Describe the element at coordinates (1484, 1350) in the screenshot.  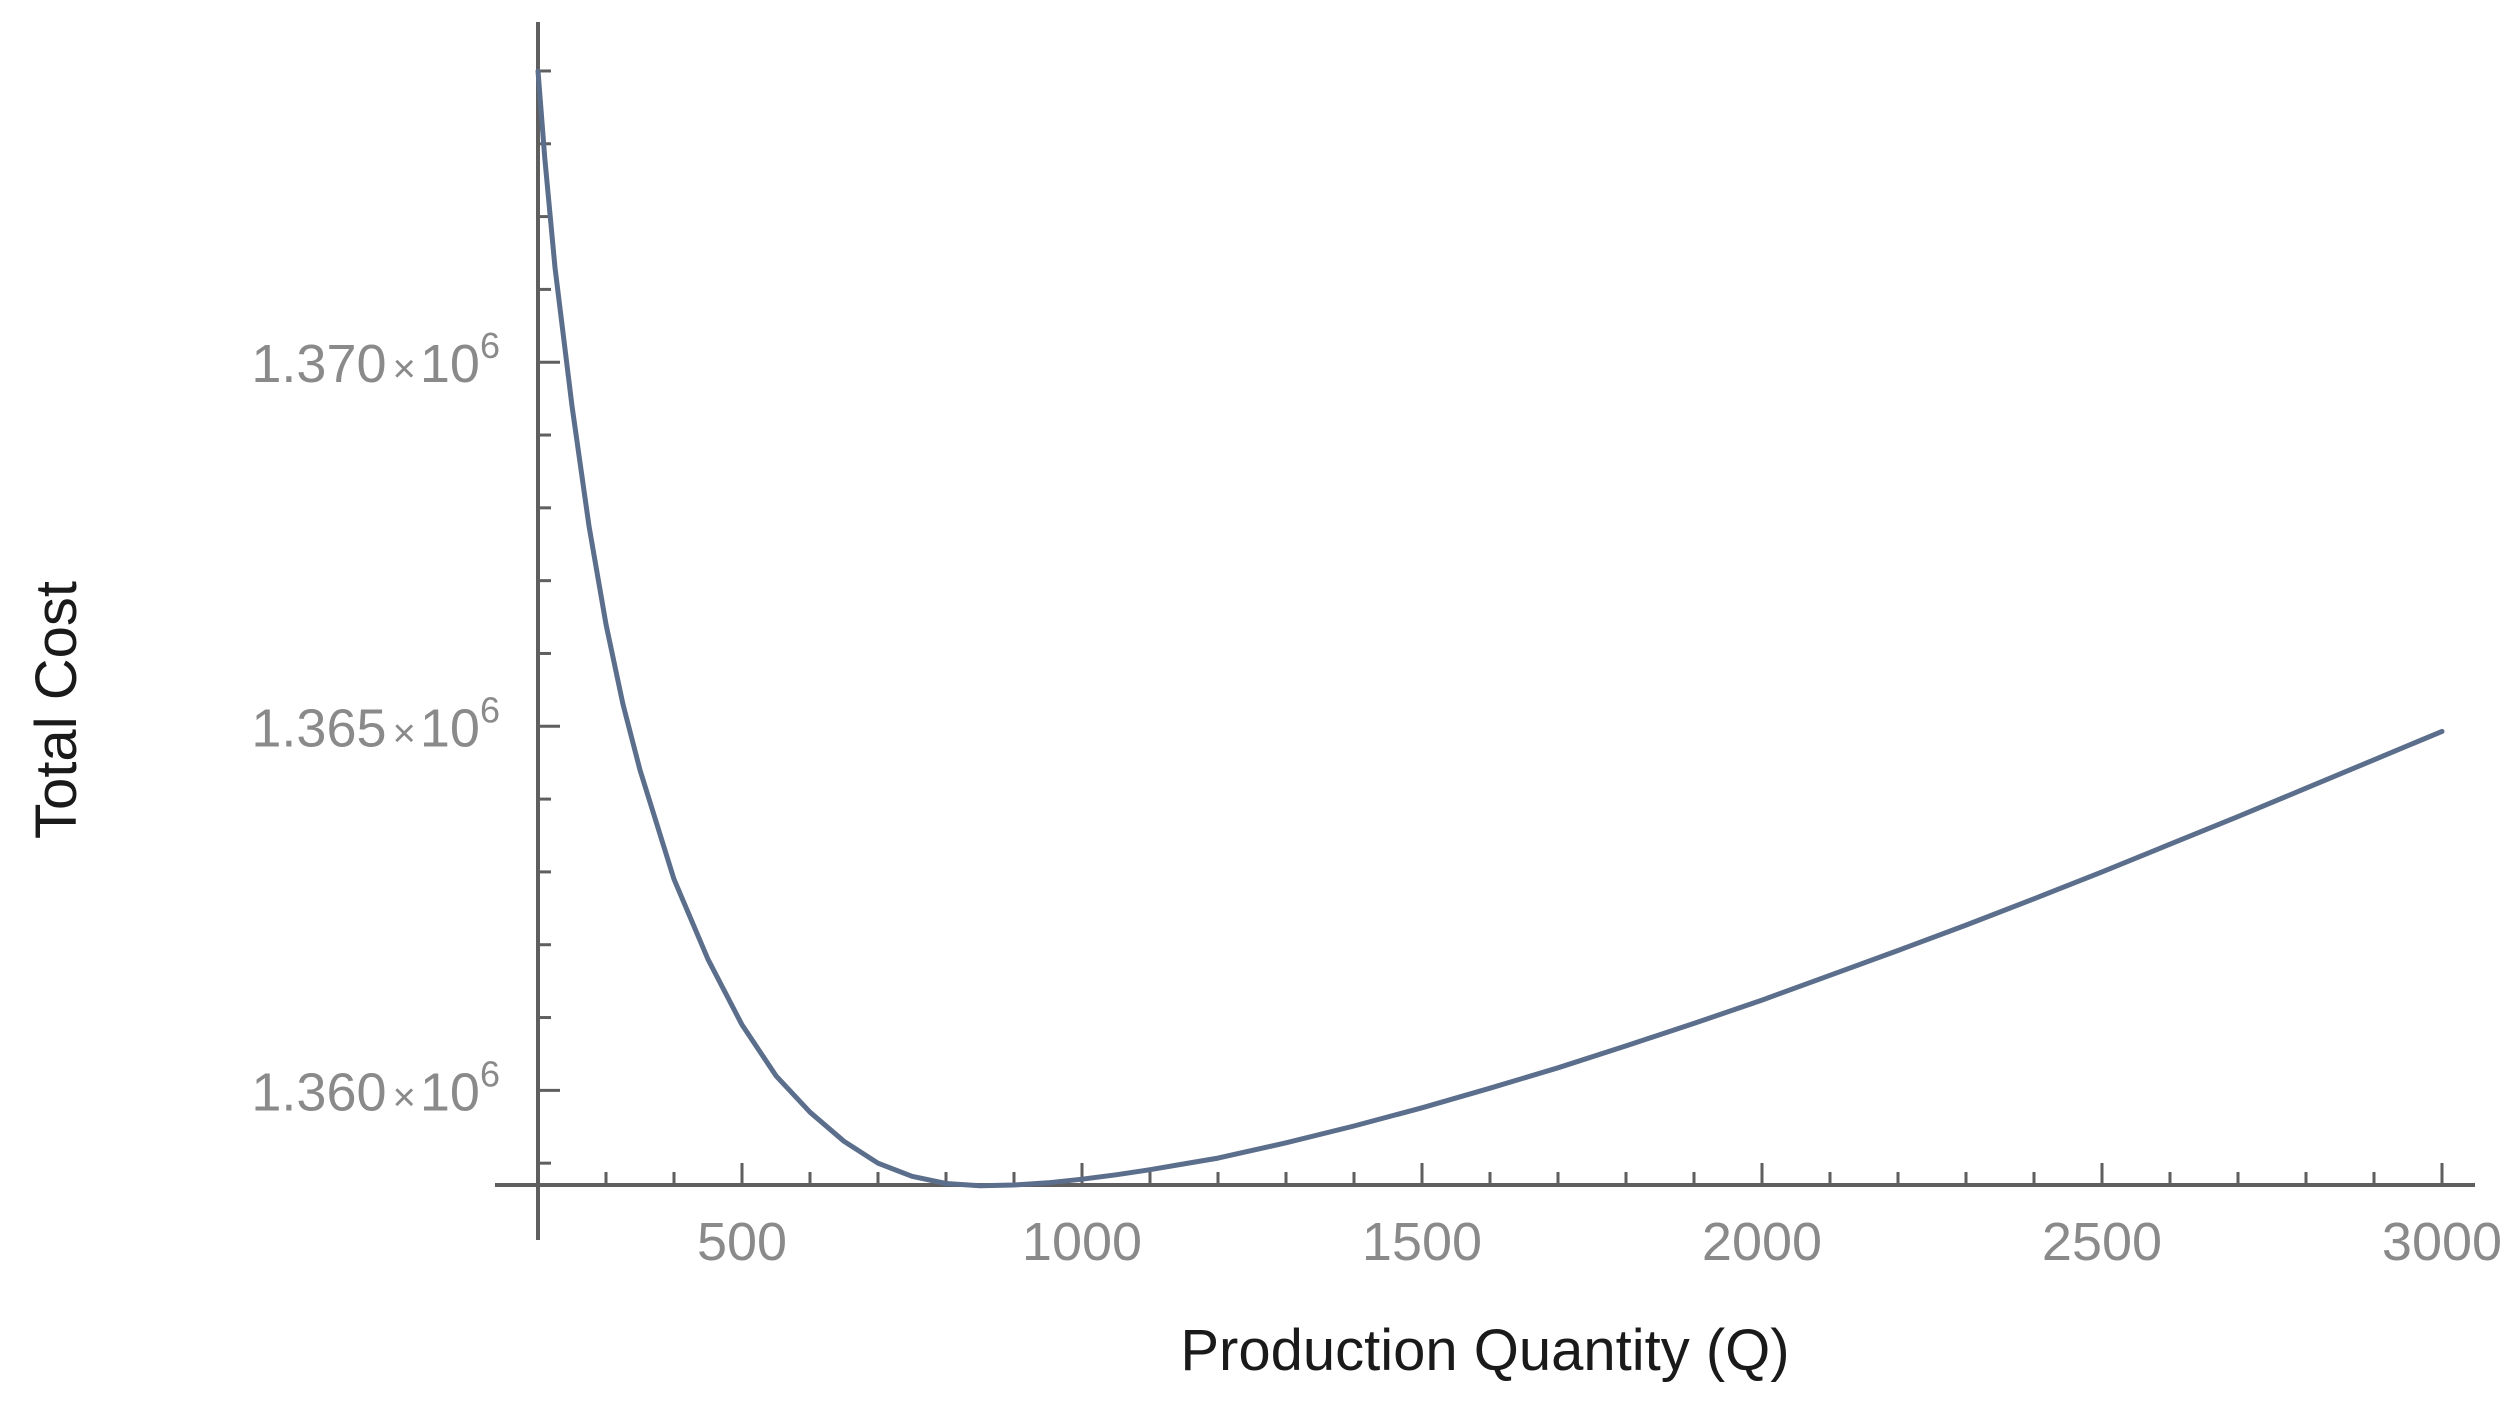
I see `x-axis-title: Production Quantity (Q)` at that location.